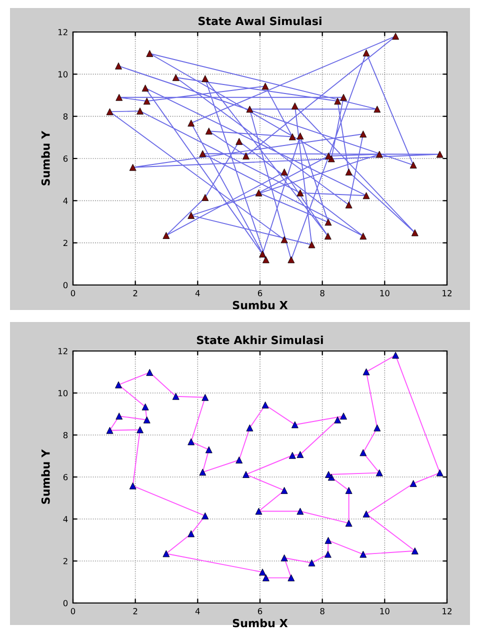  What do you see at coordinates (259, 340) in the screenshot?
I see `chart-title: State Akhir Simulasi` at bounding box center [259, 340].